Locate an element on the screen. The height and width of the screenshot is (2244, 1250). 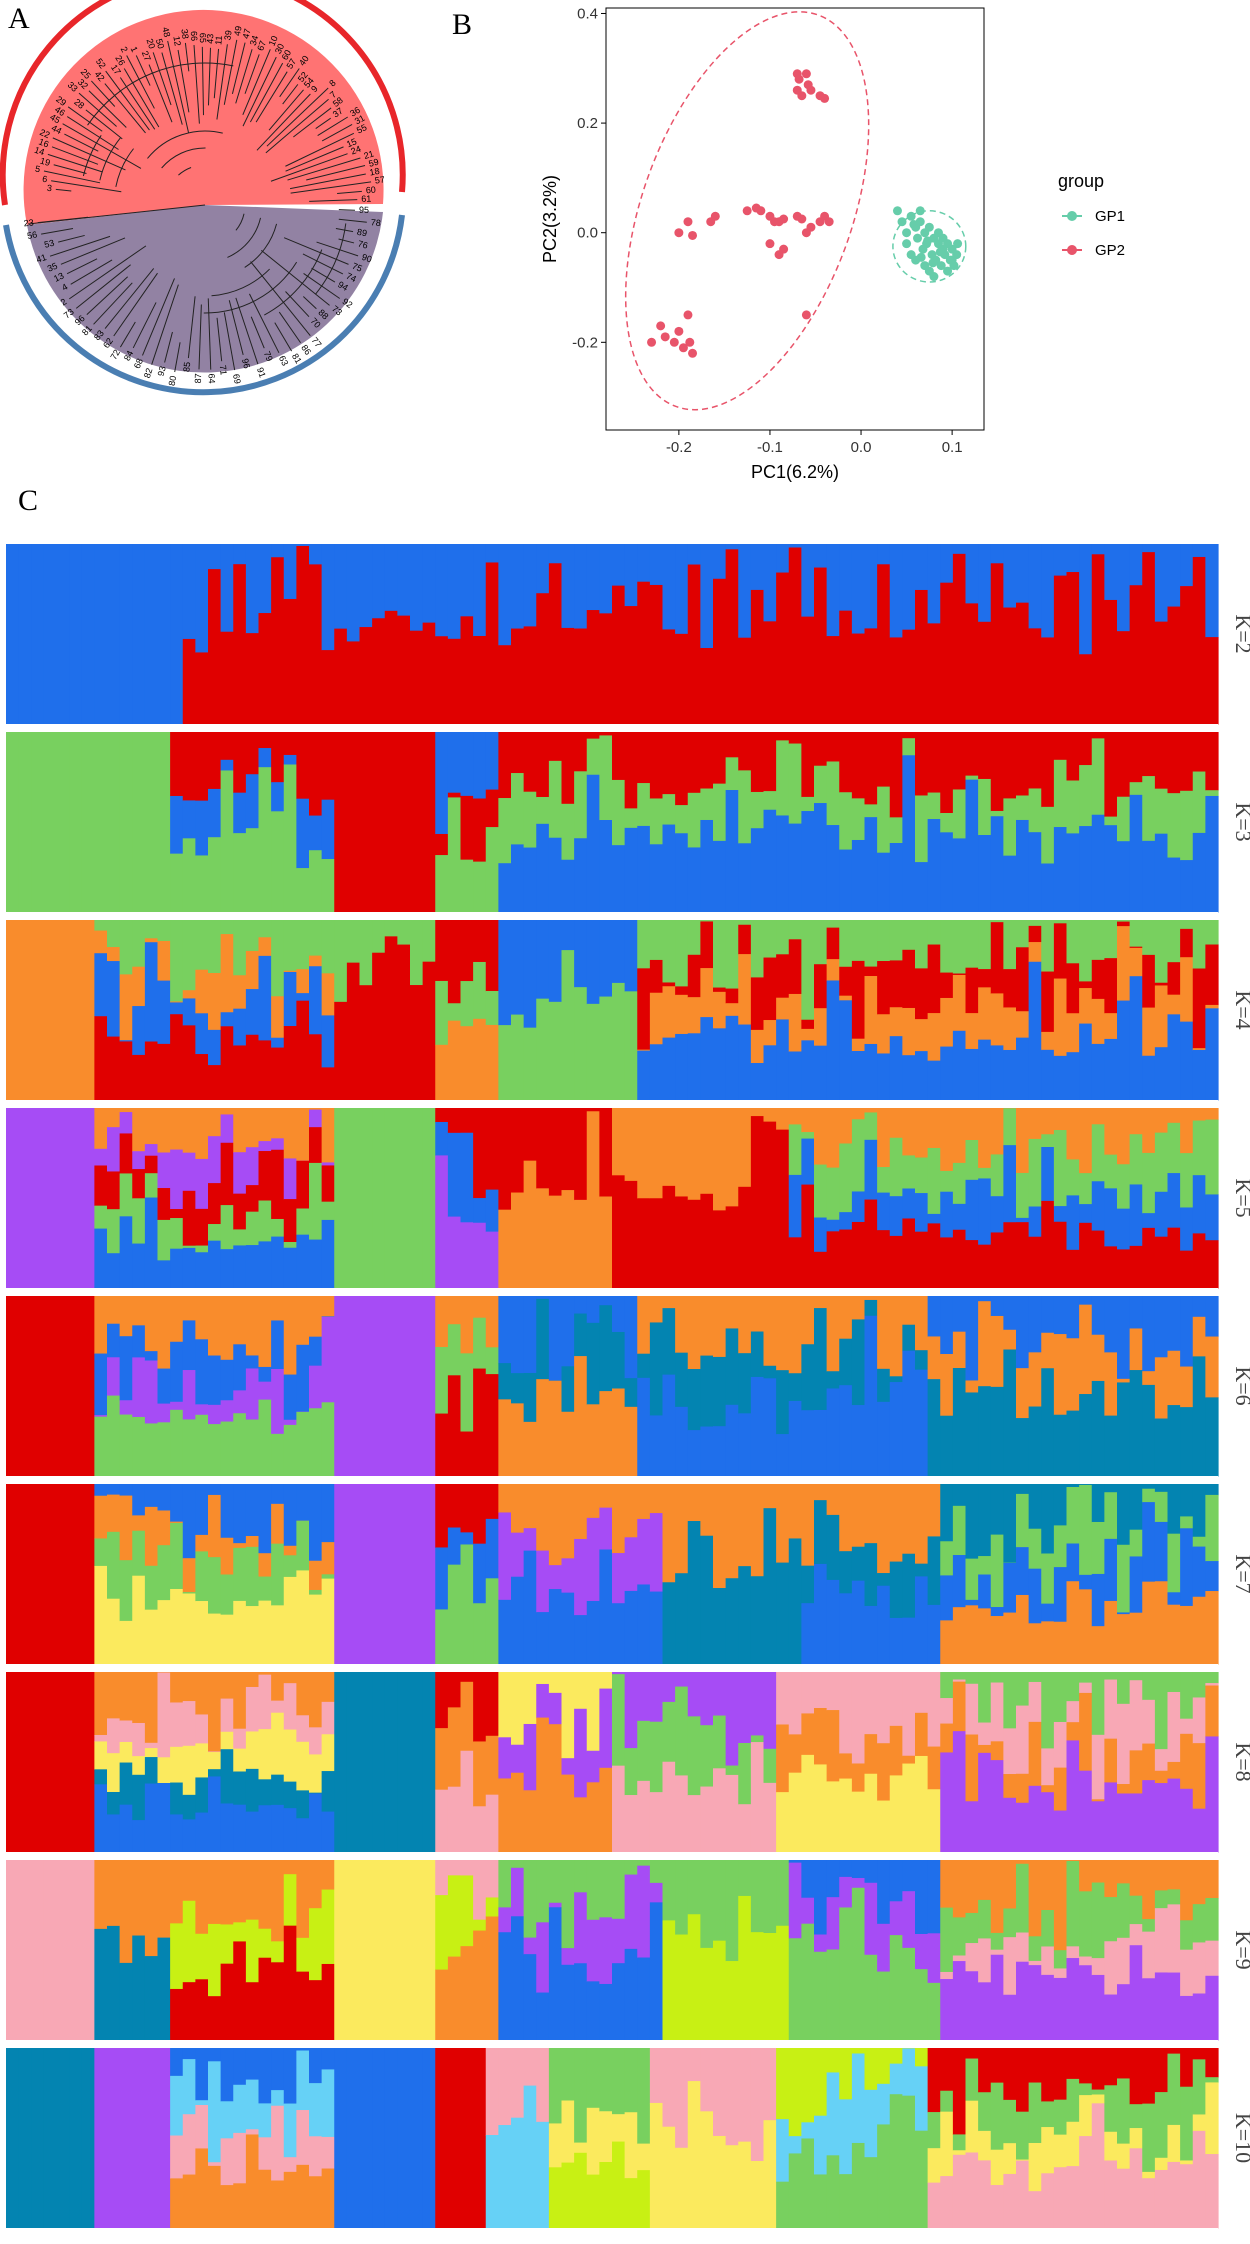
pca-y-ticks: -0.20.00.20.4 is located at coordinates (589, 178).